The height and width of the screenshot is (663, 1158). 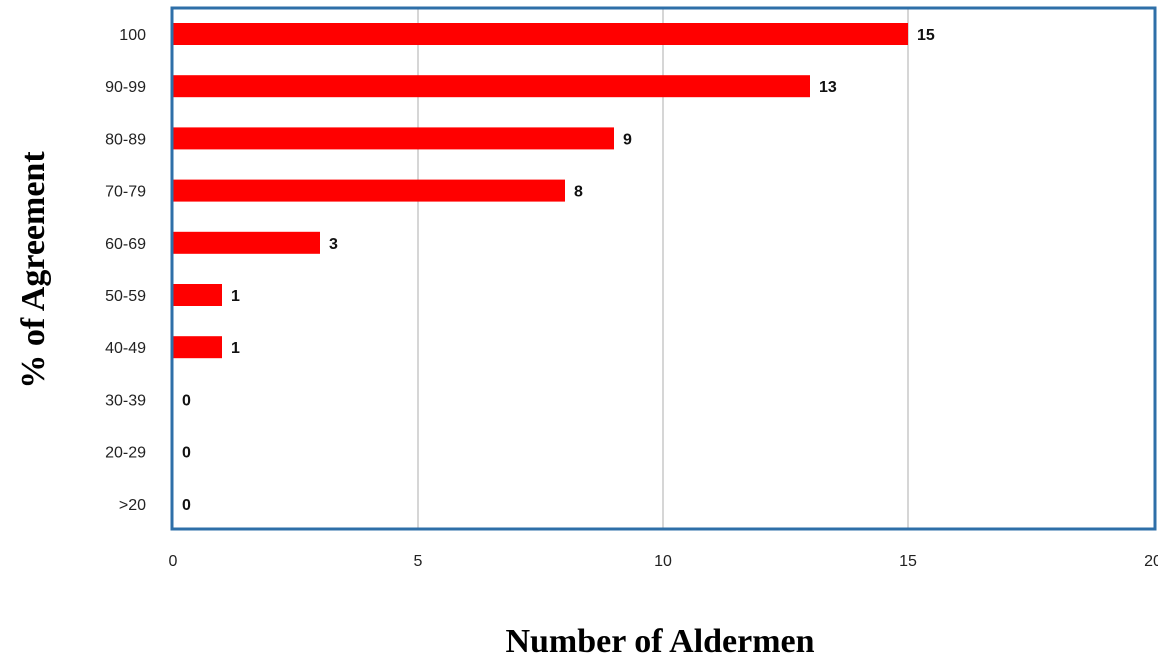 I want to click on x-tick-label: 20, so click(x=1151, y=561).